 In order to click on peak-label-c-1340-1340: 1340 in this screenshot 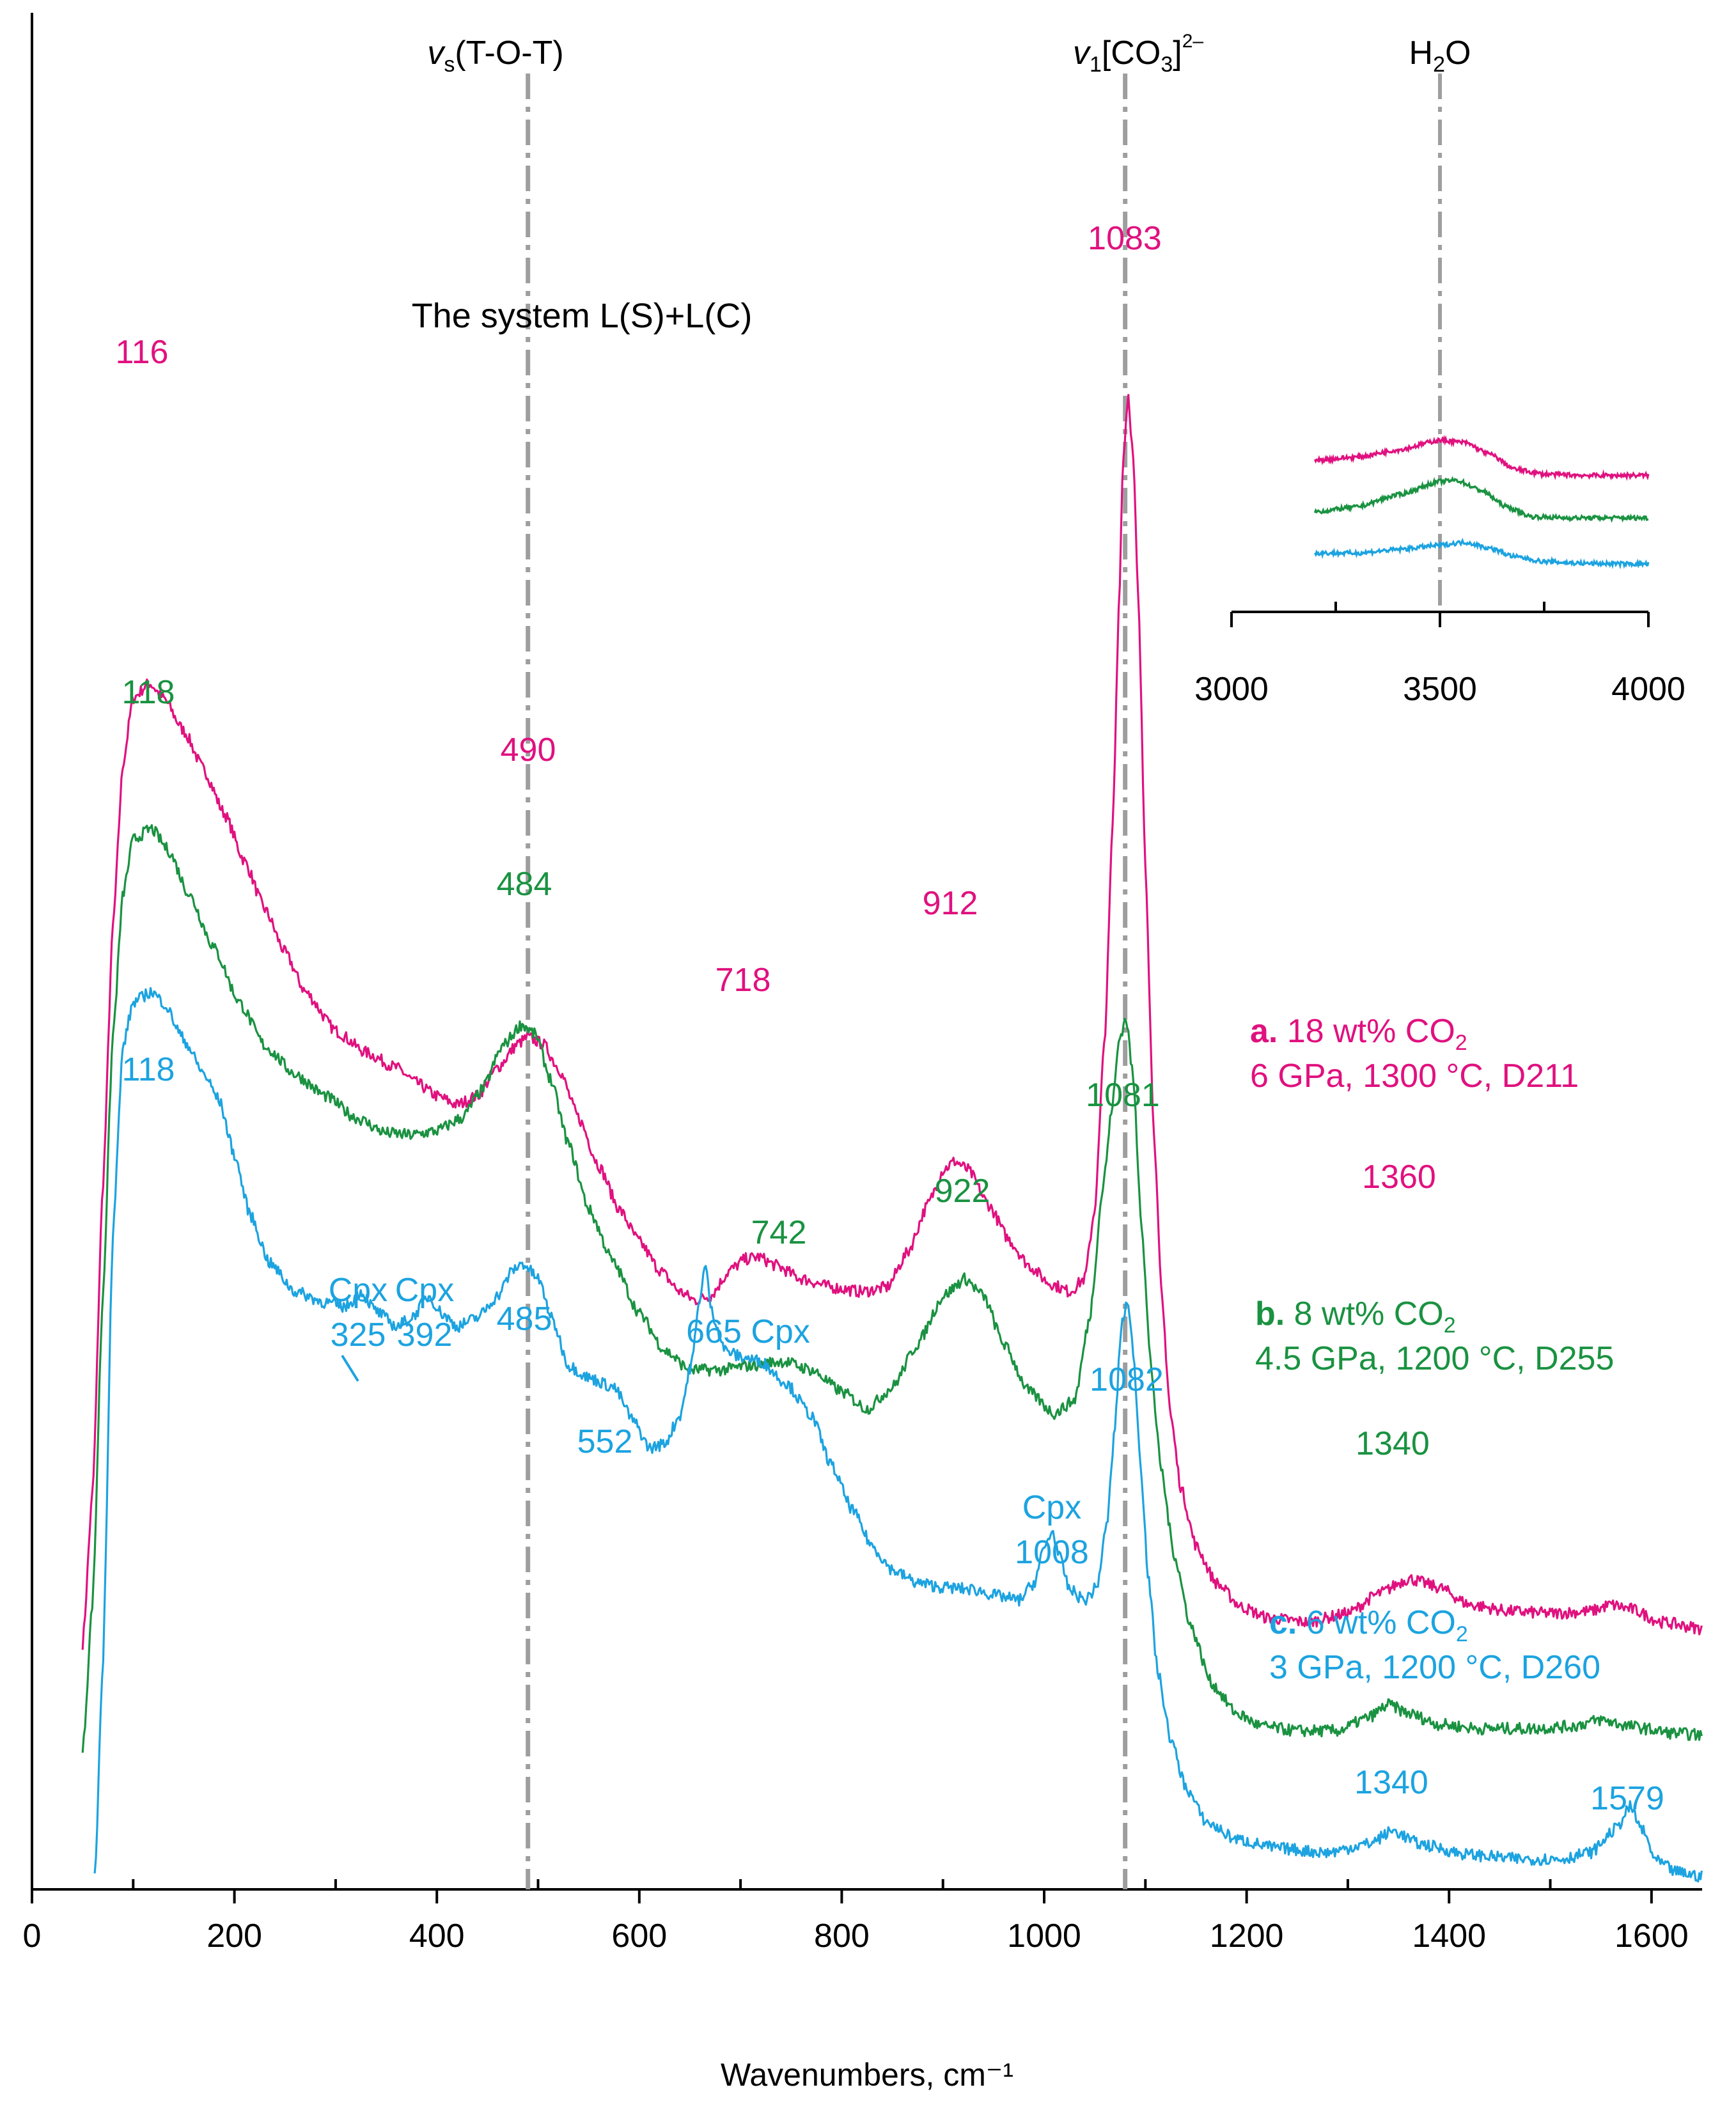, I will do `click(1391, 1782)`.